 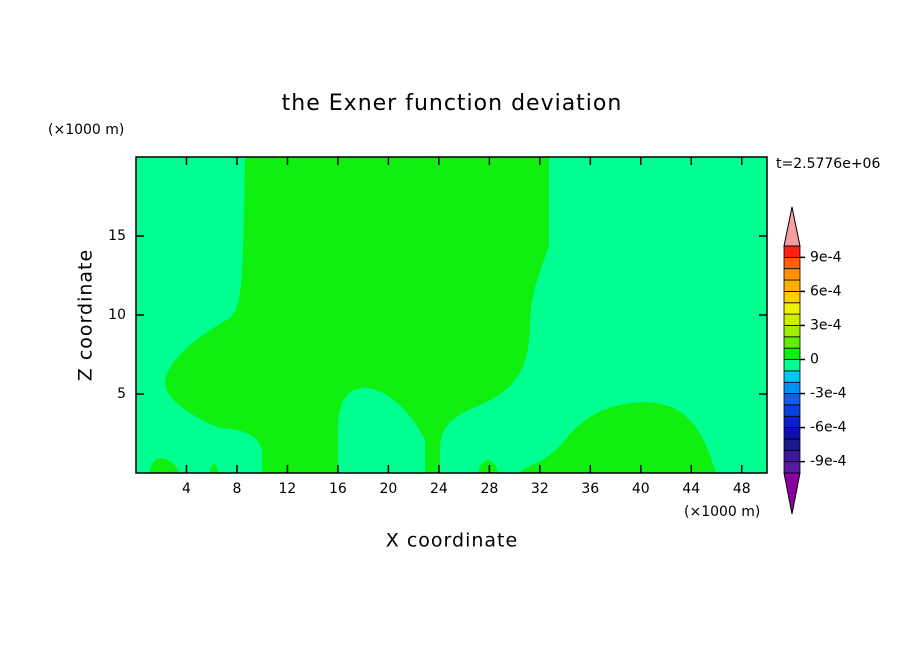 What do you see at coordinates (722, 512) in the screenshot?
I see `x-unit: (×1000 m)` at bounding box center [722, 512].